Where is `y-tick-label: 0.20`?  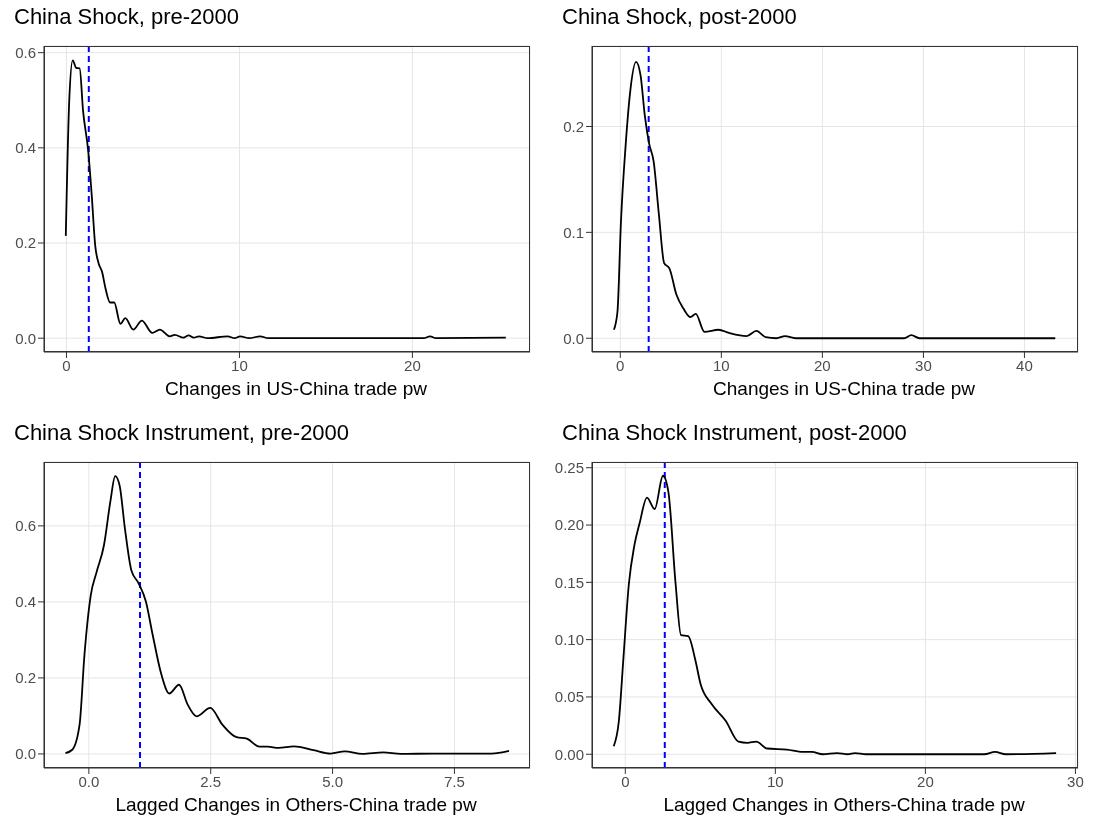 y-tick-label: 0.20 is located at coordinates (569, 525).